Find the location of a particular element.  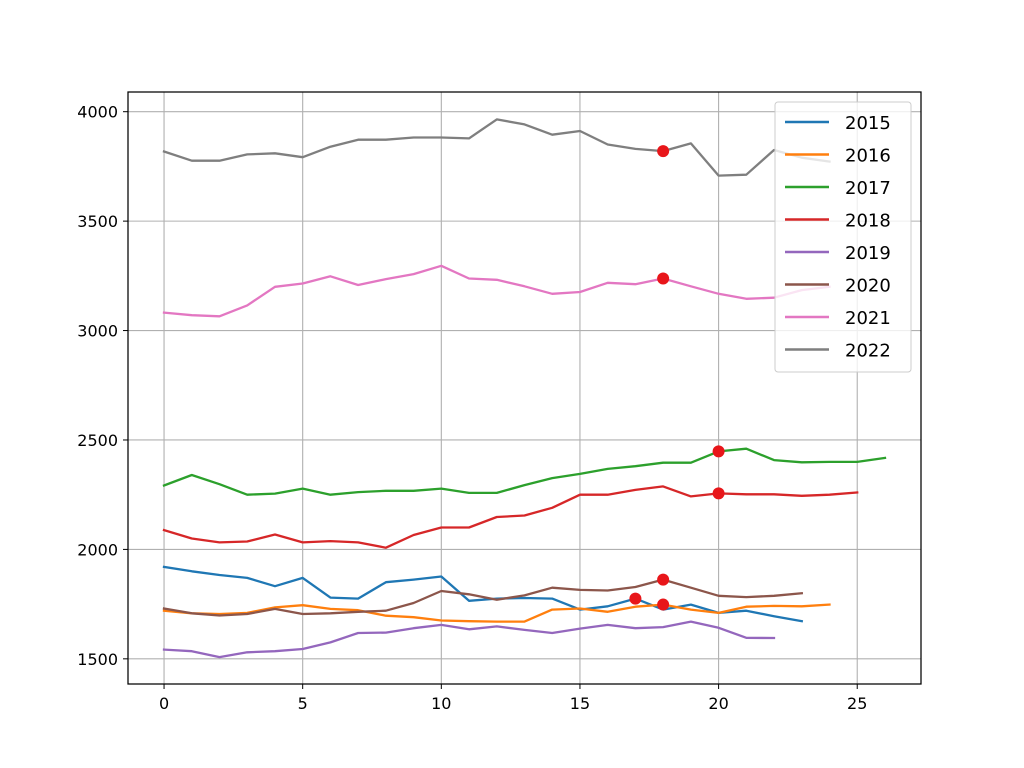

legend: 2015 2016 2017 2018 2019 2020 2021 2022 is located at coordinates (843, 237).